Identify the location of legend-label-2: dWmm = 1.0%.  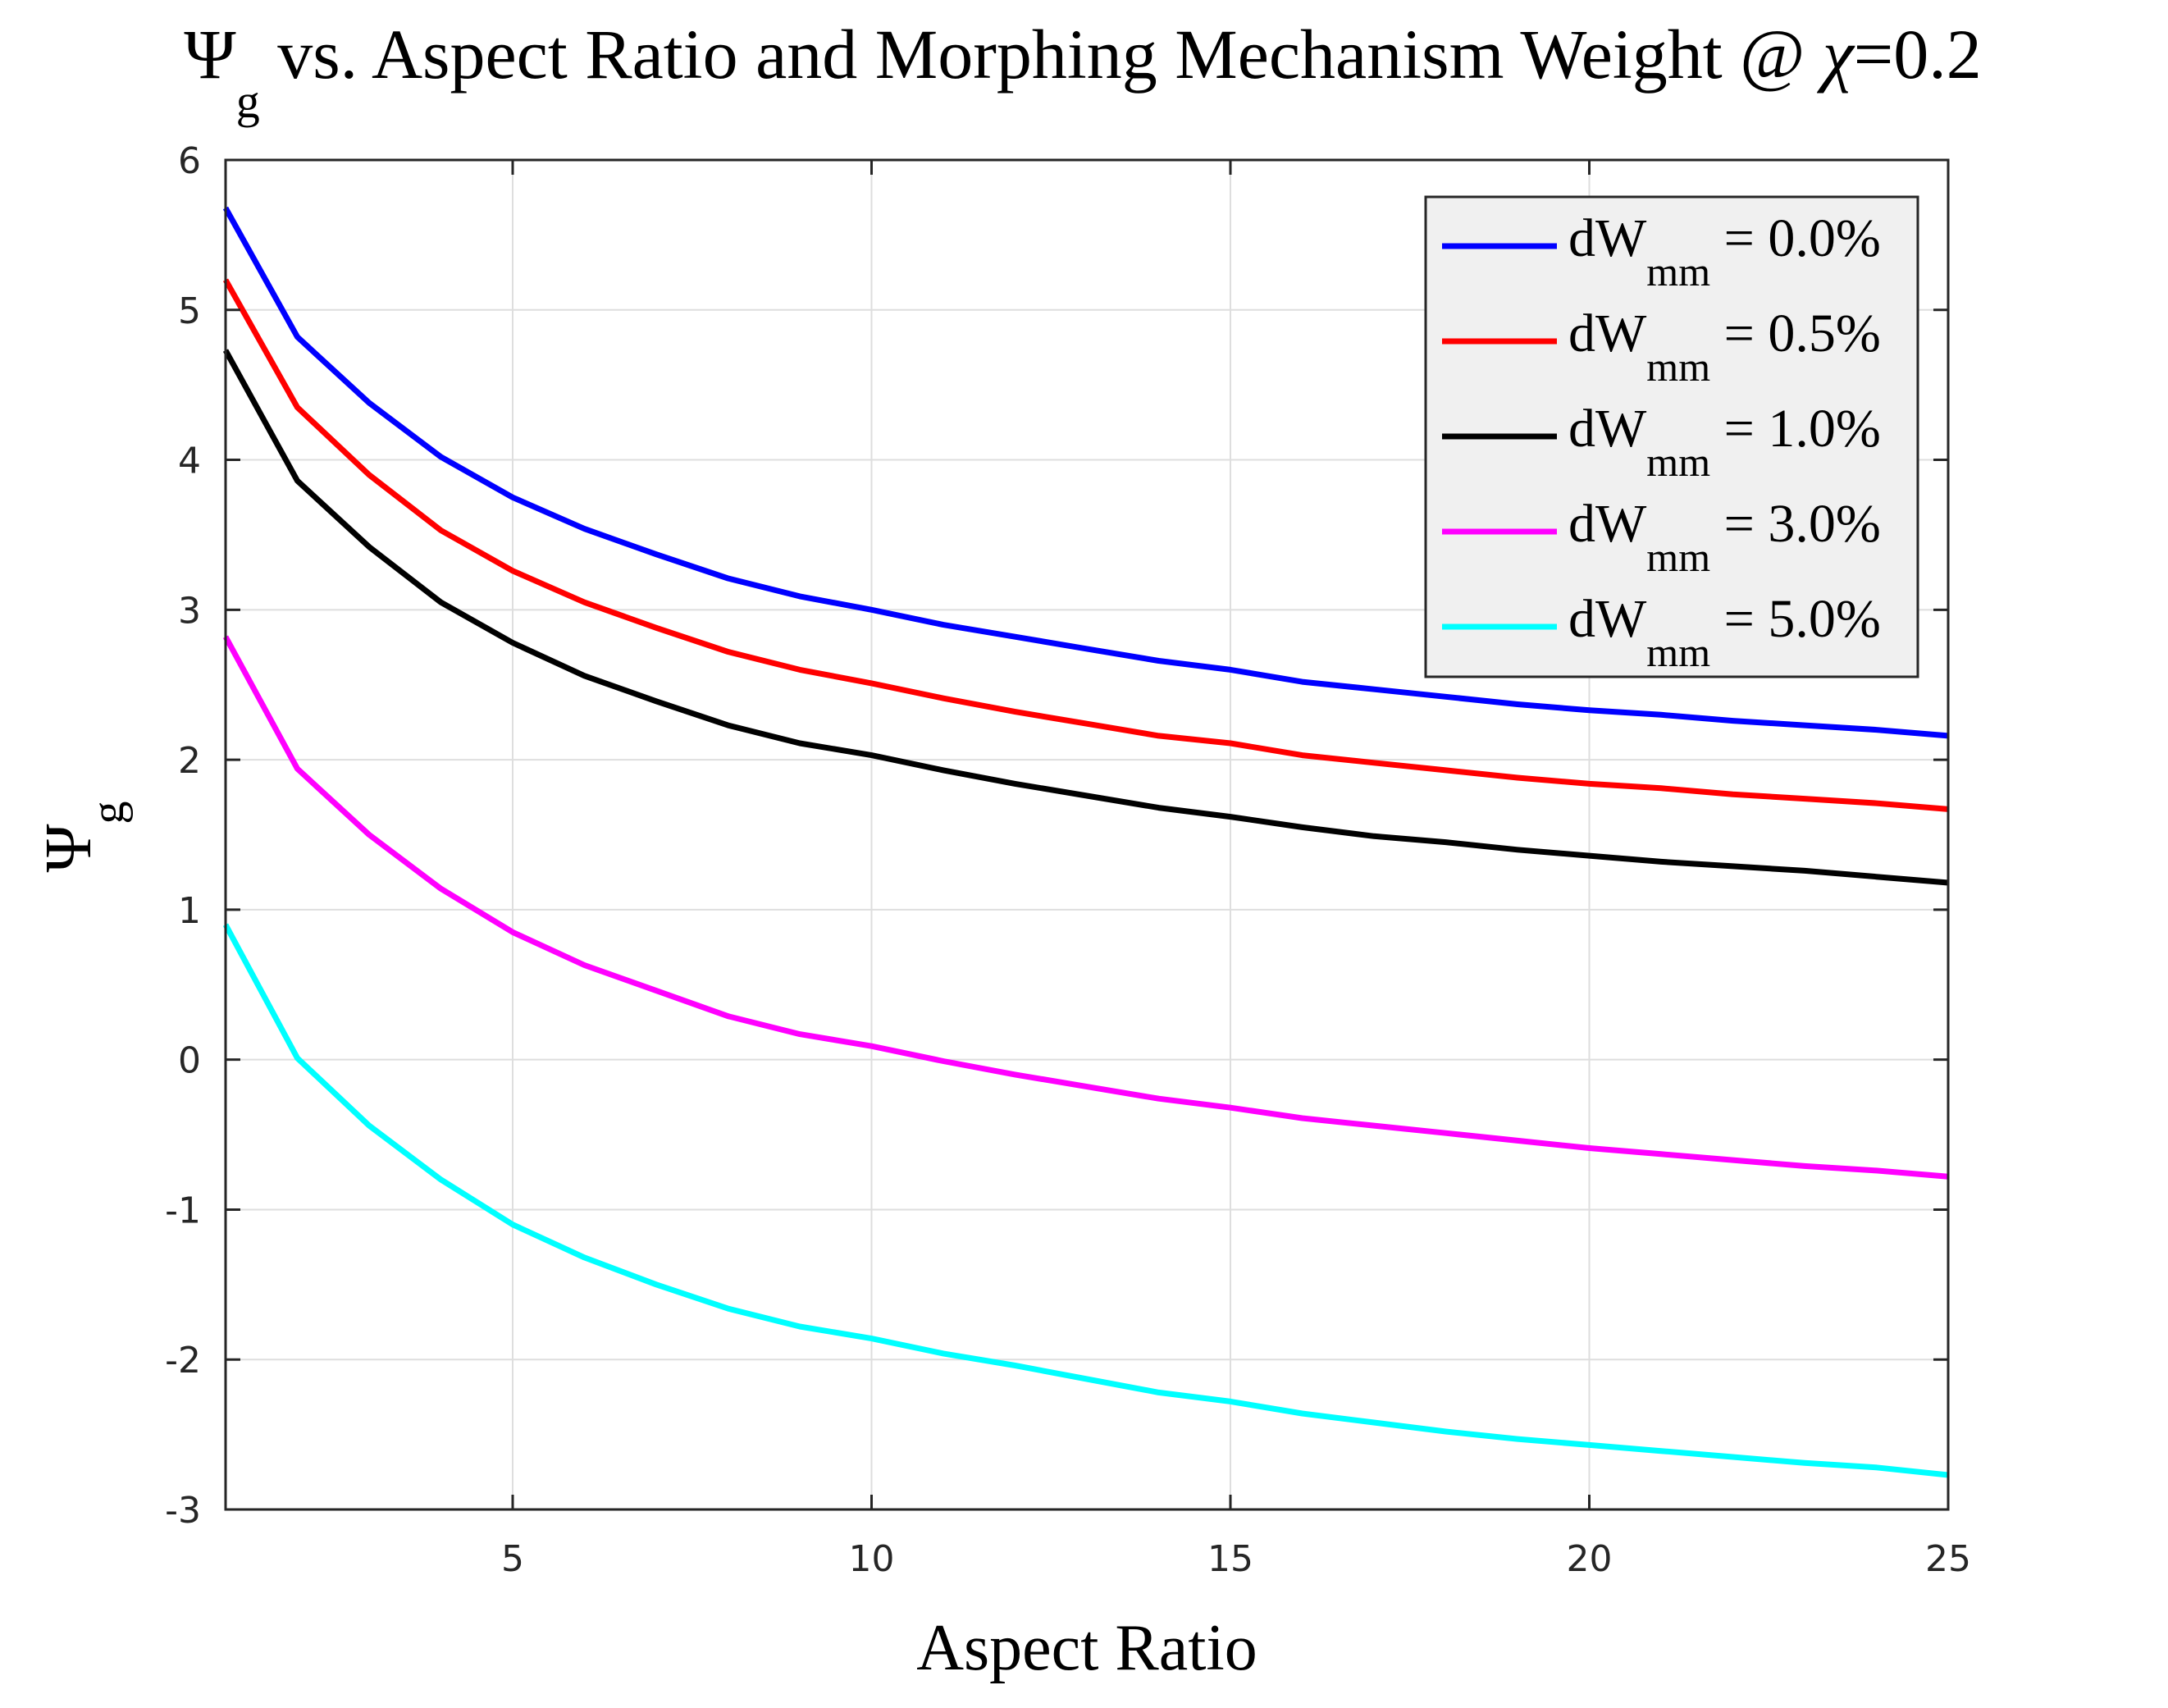
(1725, 442).